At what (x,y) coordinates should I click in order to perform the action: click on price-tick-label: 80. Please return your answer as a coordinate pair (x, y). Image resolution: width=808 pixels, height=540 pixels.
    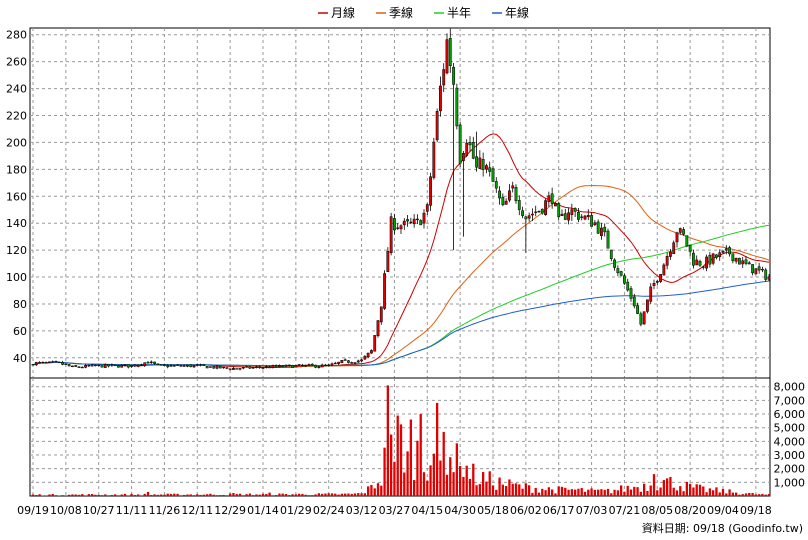
    Looking at the image, I should click on (20, 304).